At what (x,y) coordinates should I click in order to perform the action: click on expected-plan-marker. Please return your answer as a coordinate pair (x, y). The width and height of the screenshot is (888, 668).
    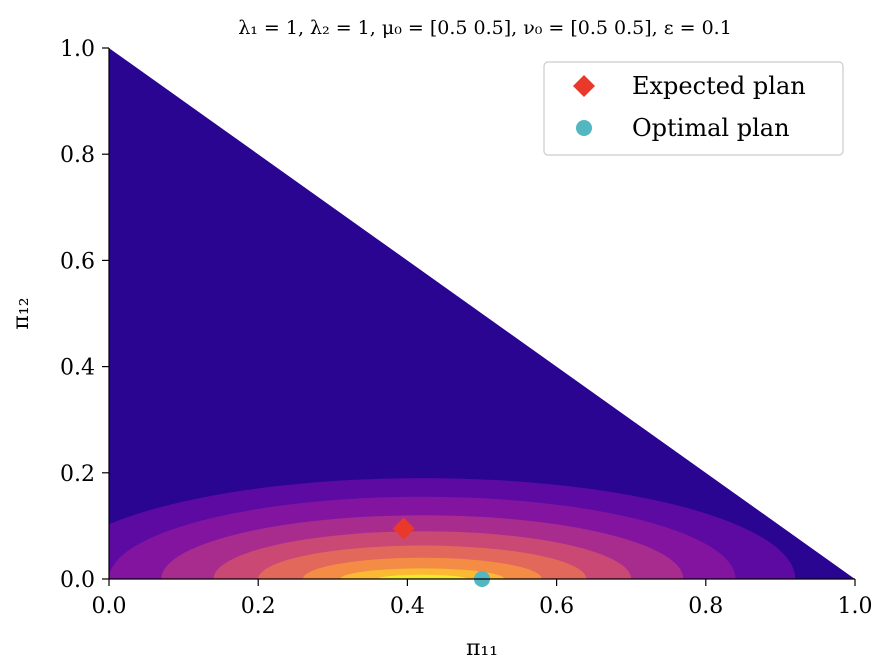
    Looking at the image, I should click on (403, 528).